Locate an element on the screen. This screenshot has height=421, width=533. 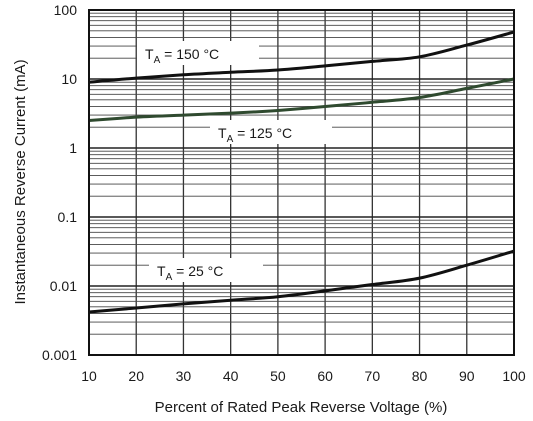
y-tick-label: 100 is located at coordinates (66, 10).